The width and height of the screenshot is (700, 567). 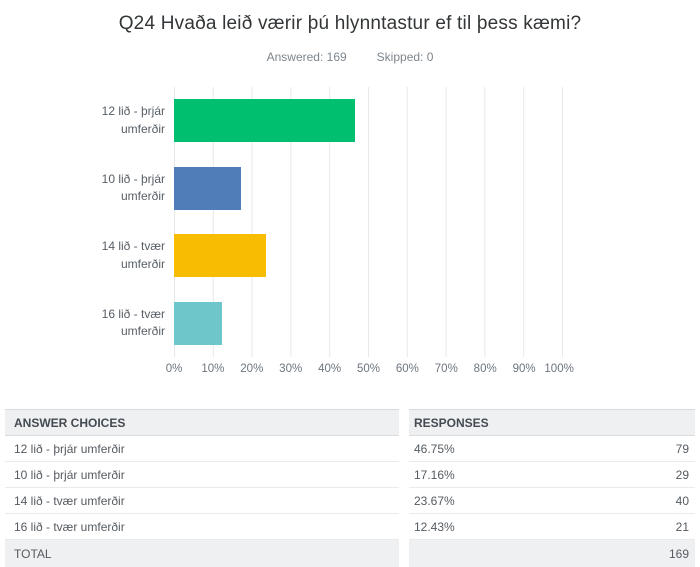 What do you see at coordinates (682, 449) in the screenshot?
I see `response-count: 79` at bounding box center [682, 449].